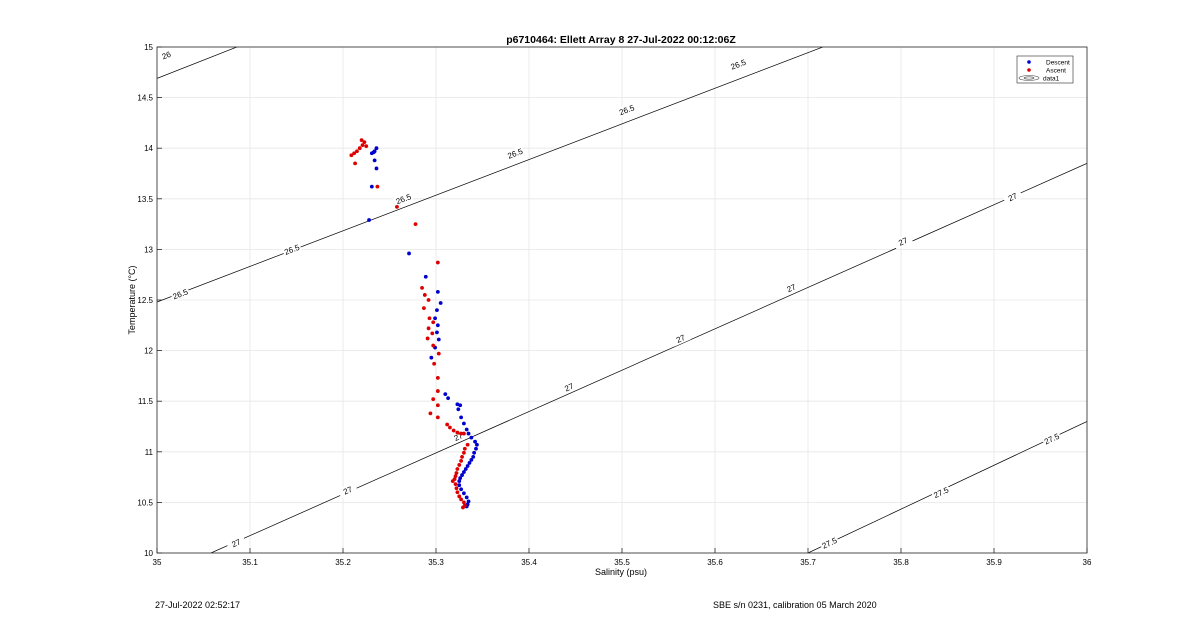 This screenshot has height=622, width=1200. What do you see at coordinates (148, 47) in the screenshot?
I see `y-tick-label: 15` at bounding box center [148, 47].